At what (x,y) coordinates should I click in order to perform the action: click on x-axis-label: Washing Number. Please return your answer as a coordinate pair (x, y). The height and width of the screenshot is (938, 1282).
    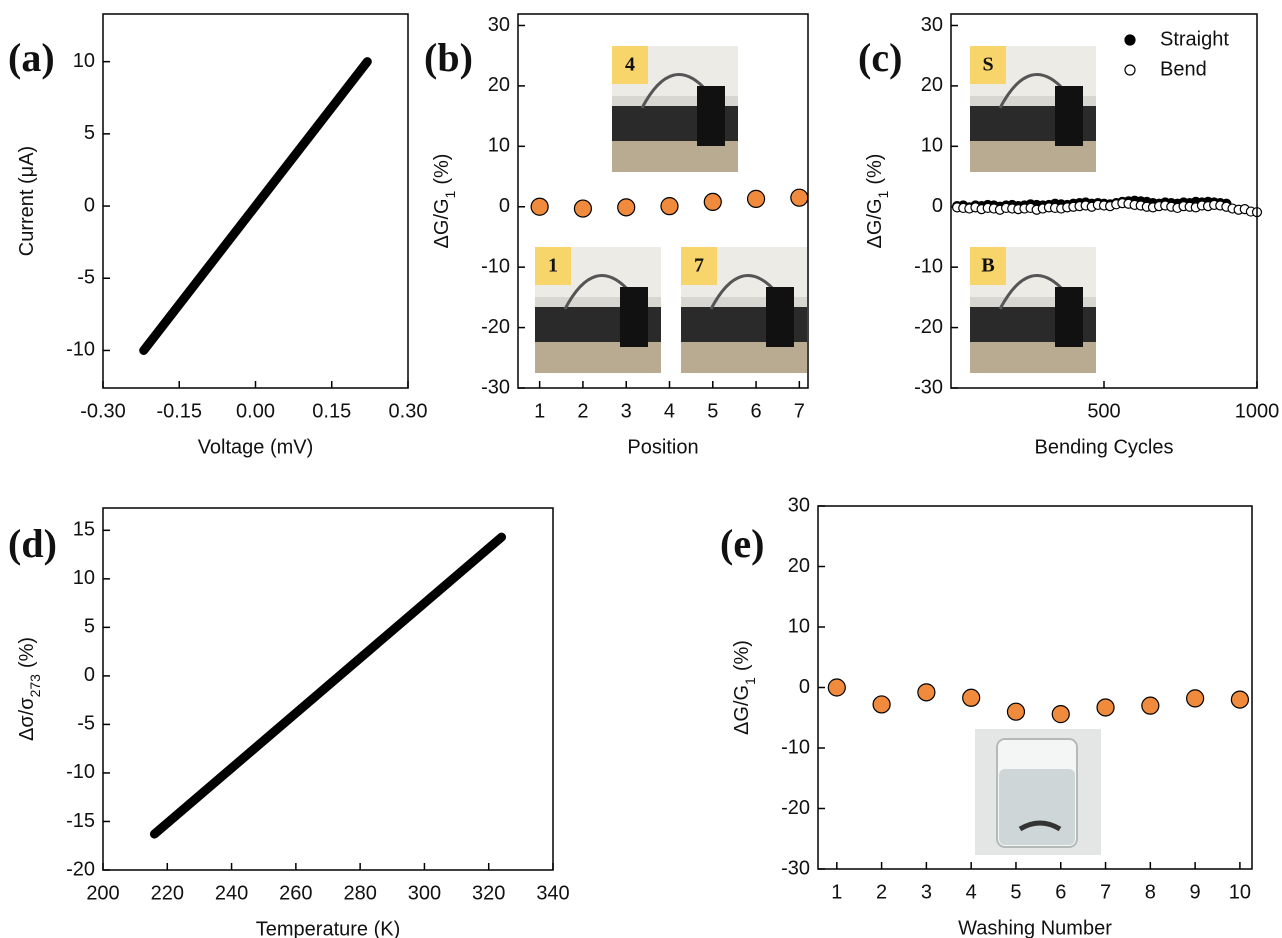
    Looking at the image, I should click on (1035, 927).